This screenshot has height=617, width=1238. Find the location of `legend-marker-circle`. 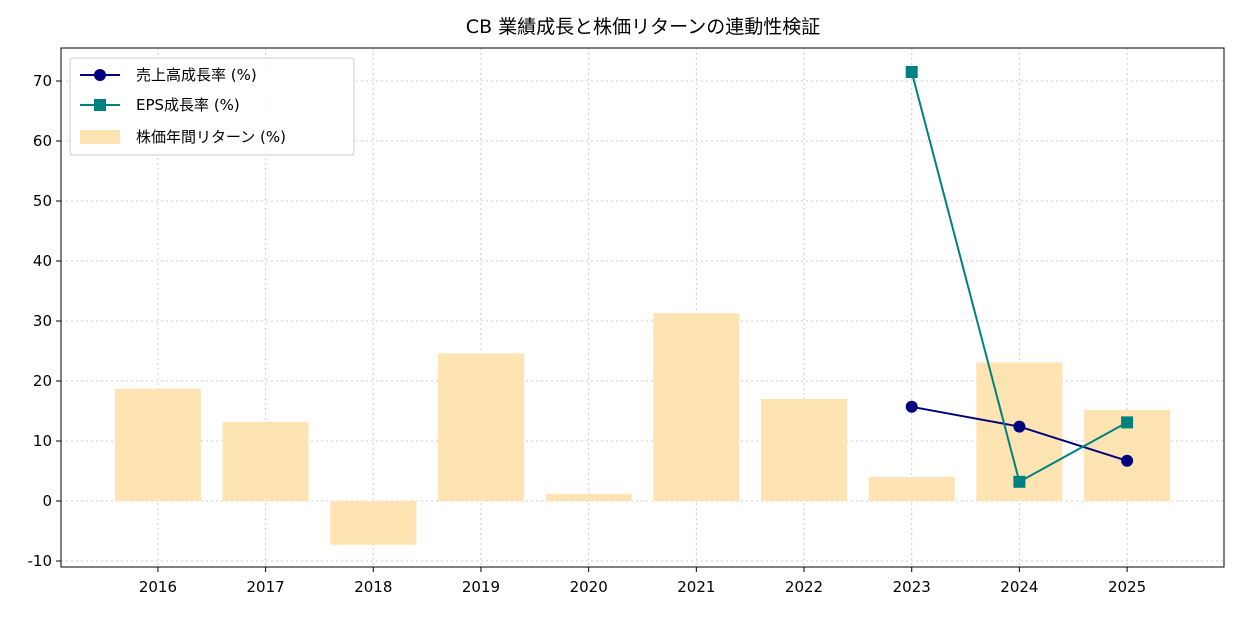

legend-marker-circle is located at coordinates (100, 75).